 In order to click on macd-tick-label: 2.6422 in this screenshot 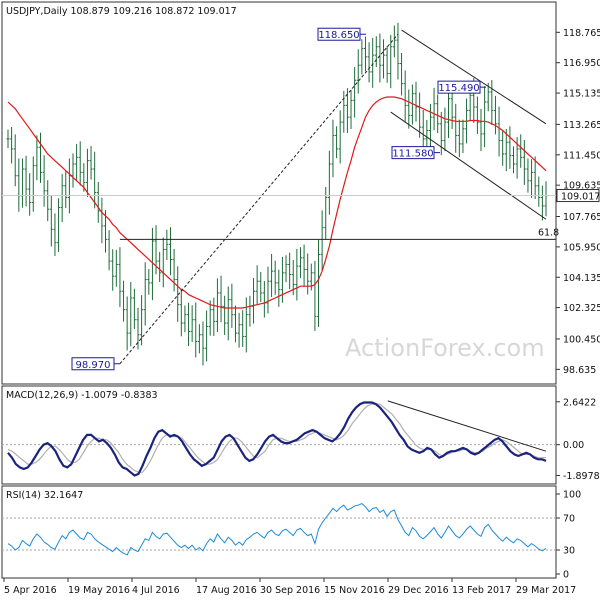, I will do `click(579, 402)`.